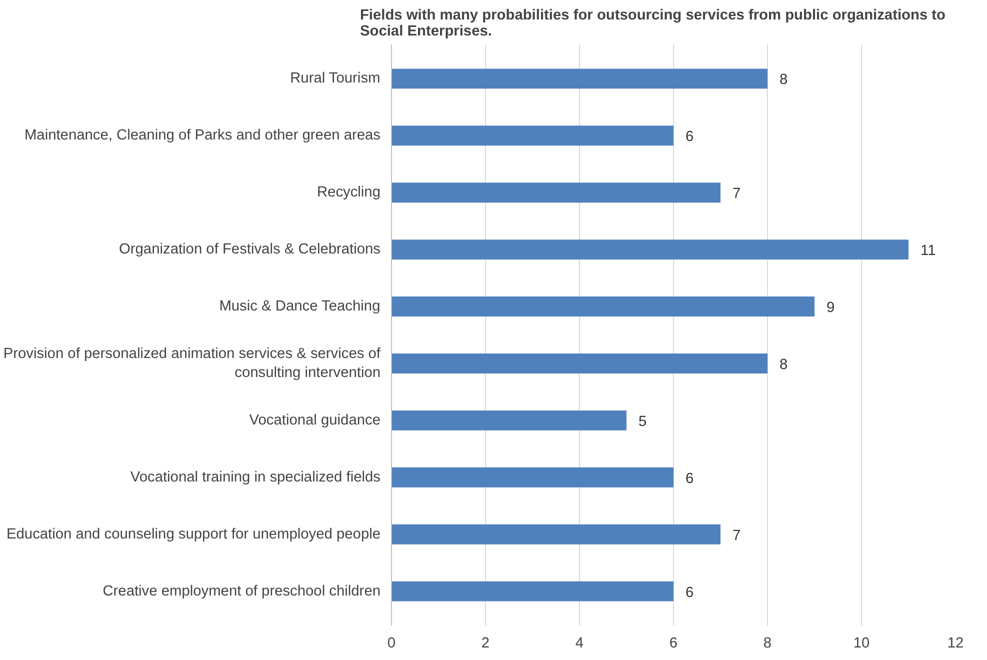 This screenshot has width=987, height=660. What do you see at coordinates (653, 24) in the screenshot?
I see `chart-title: Fields with many probabilities for outsourcing services from public organizations to Social Enterprises.` at bounding box center [653, 24].